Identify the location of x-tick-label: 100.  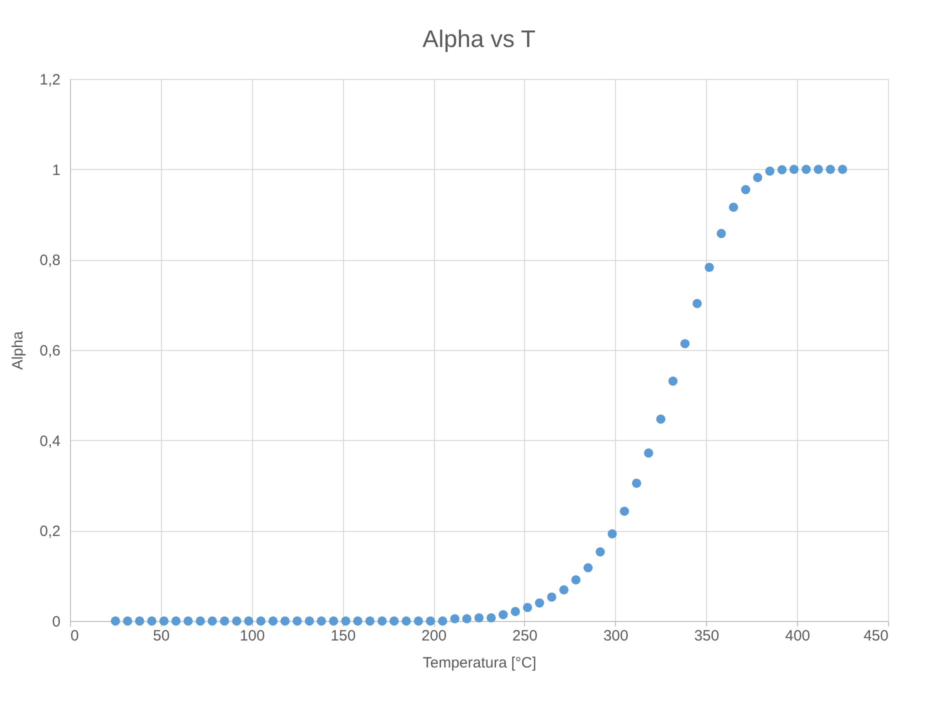
(252, 636).